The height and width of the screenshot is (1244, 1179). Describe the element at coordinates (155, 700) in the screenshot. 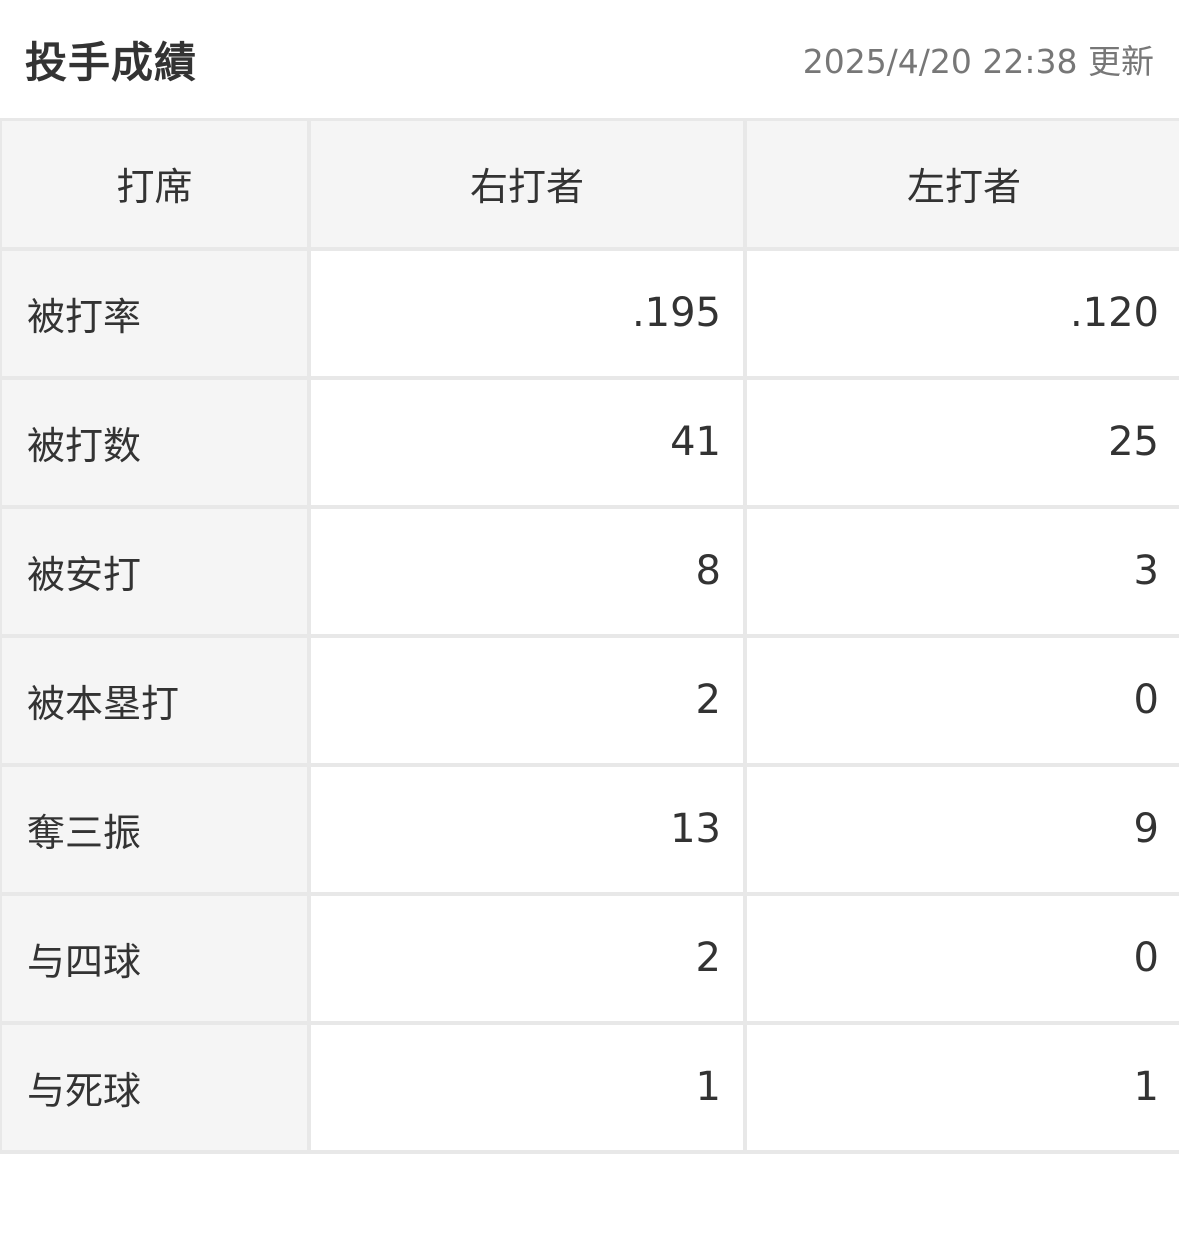

I see `row-label: 被本塁打` at that location.